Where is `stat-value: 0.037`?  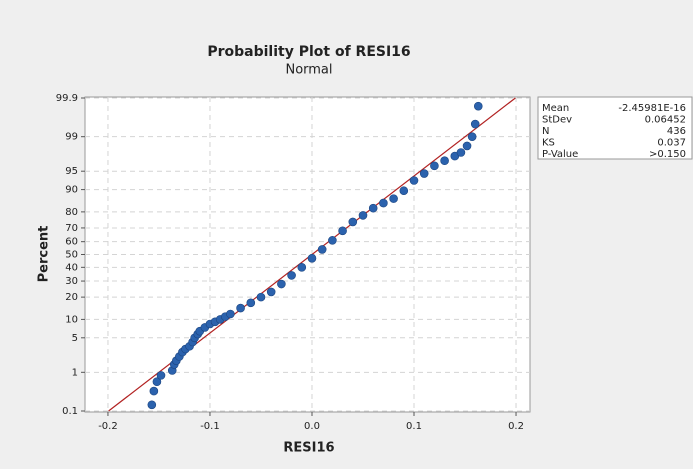 stat-value: 0.037 is located at coordinates (671, 143).